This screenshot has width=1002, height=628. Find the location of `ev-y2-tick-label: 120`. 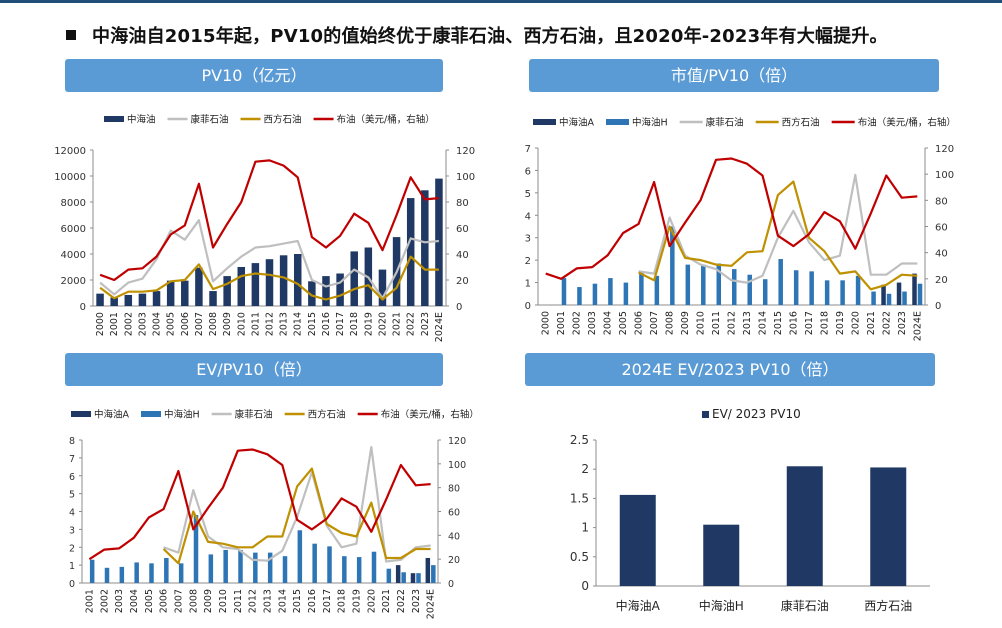

ev-y2-tick-label: 120 is located at coordinates (457, 441).